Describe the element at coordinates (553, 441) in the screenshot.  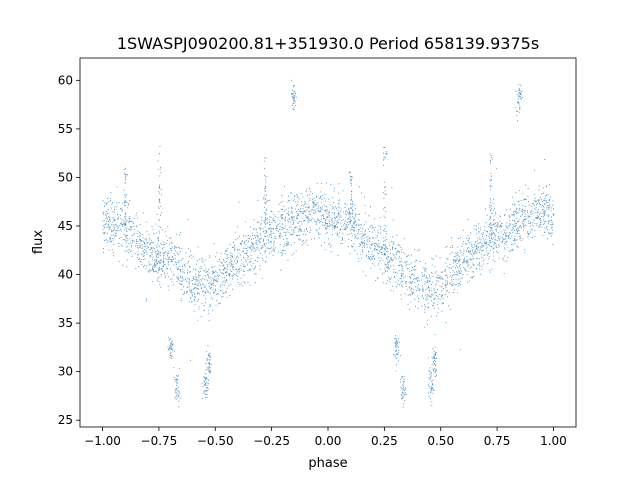
I see `x-tick-label: 1.00` at that location.